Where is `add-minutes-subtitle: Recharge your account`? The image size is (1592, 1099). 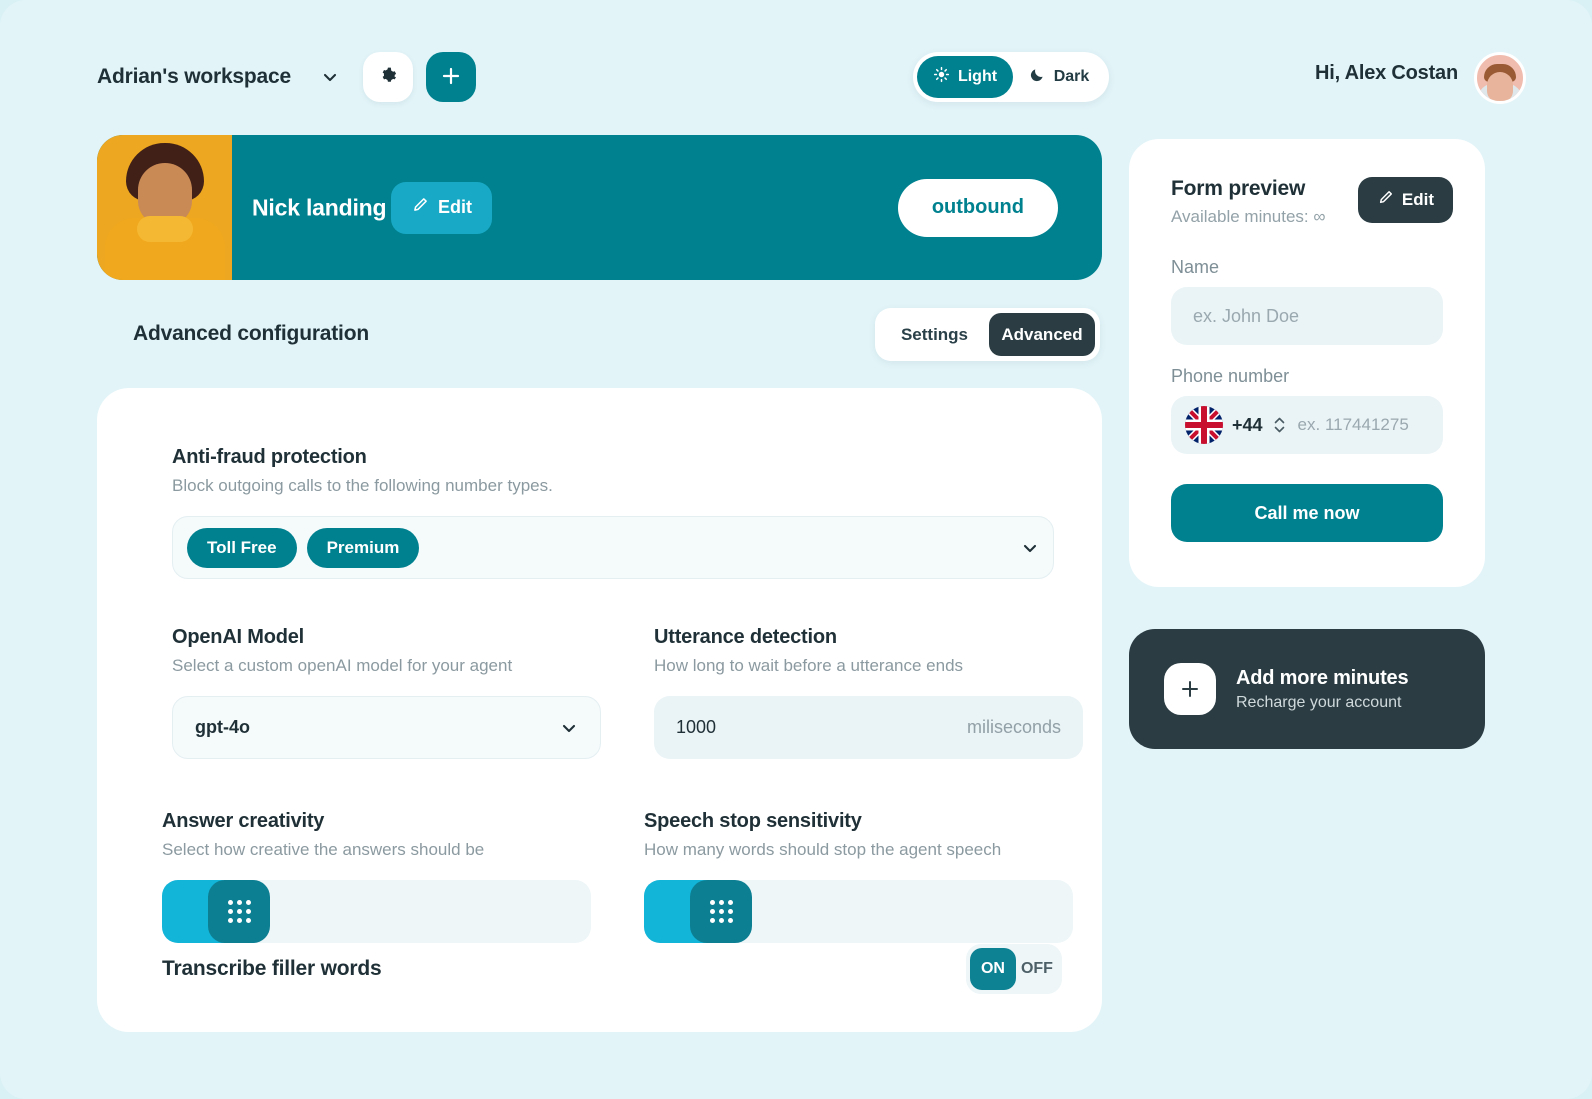 add-minutes-subtitle: Recharge your account is located at coordinates (1319, 702).